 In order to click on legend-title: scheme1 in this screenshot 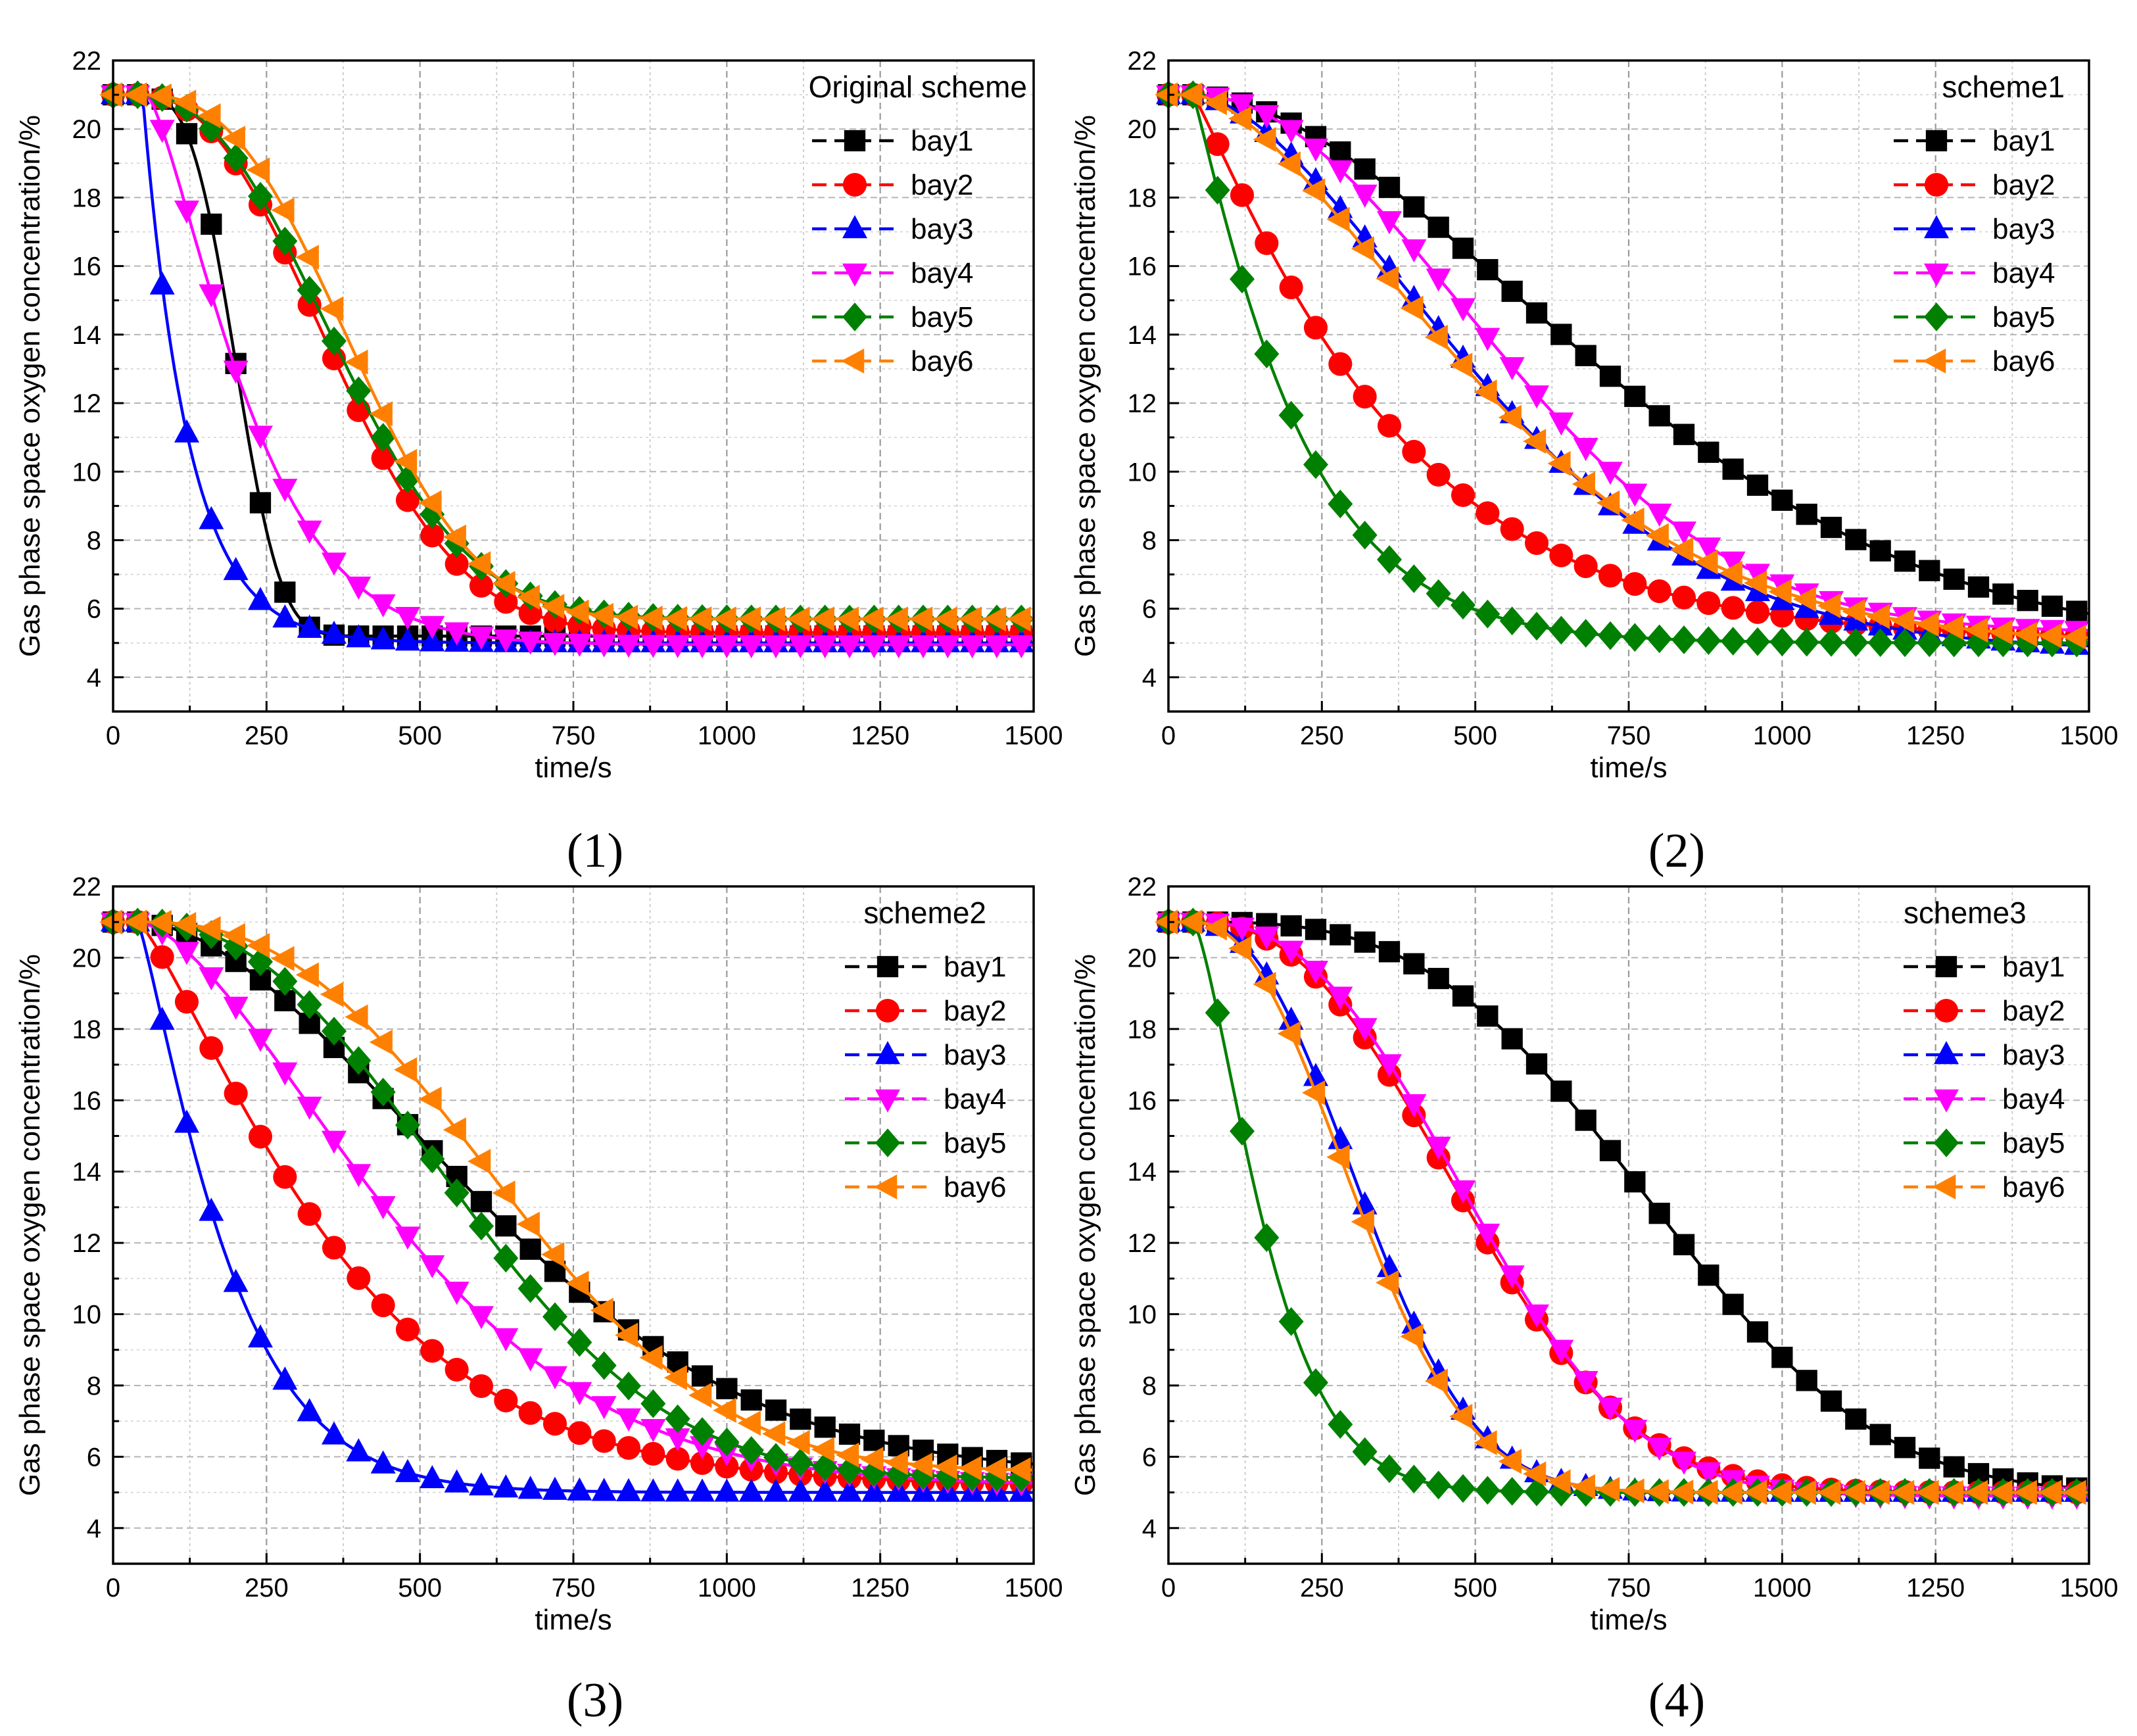, I will do `click(2003, 87)`.